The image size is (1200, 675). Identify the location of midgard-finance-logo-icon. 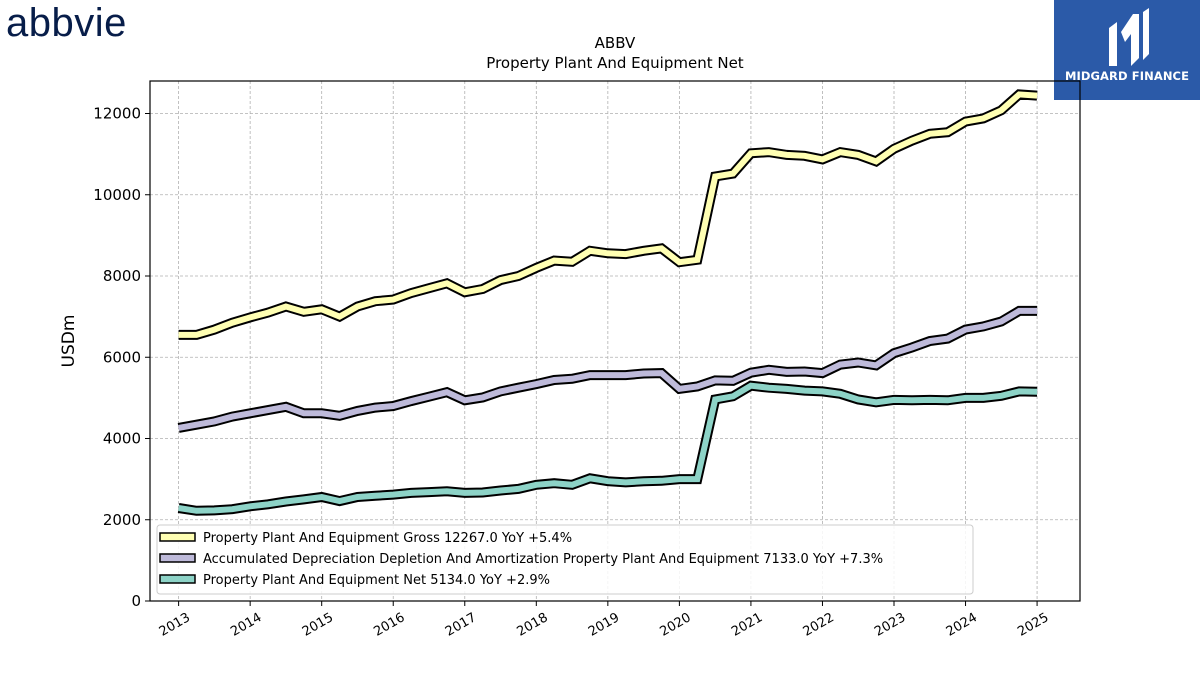
(1129, 37).